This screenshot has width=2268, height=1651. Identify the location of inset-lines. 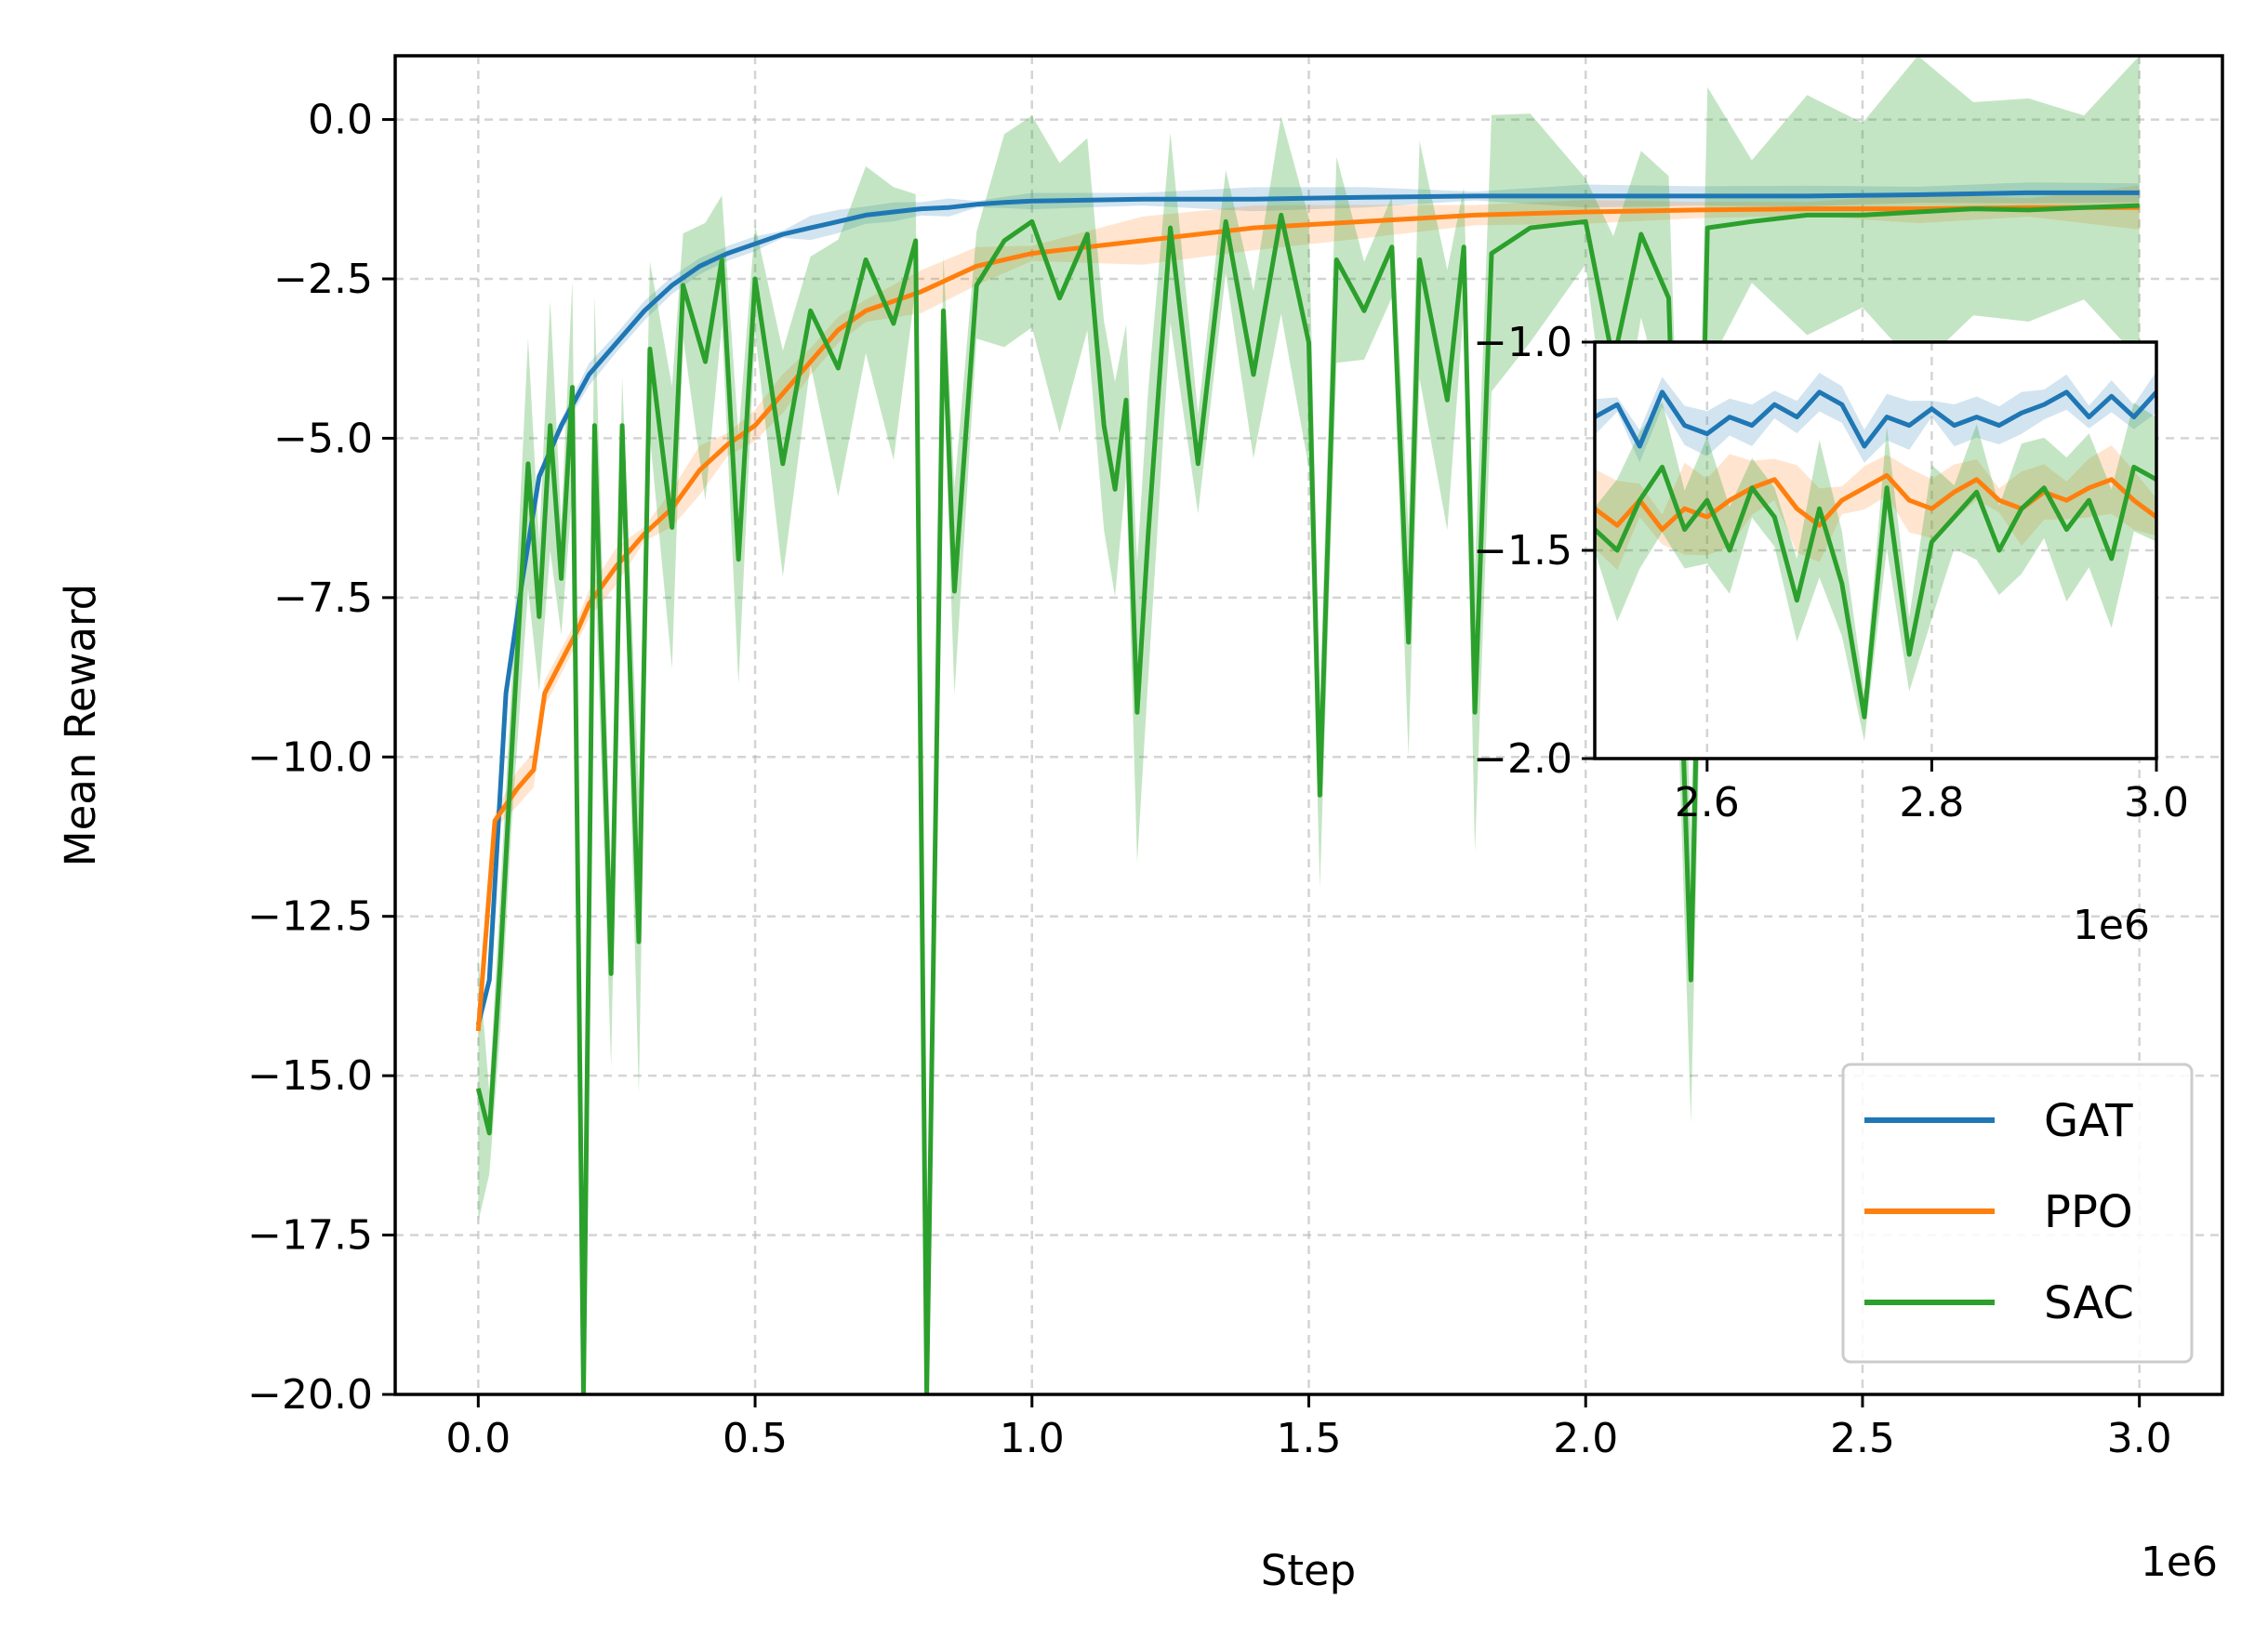
(1875, 555).